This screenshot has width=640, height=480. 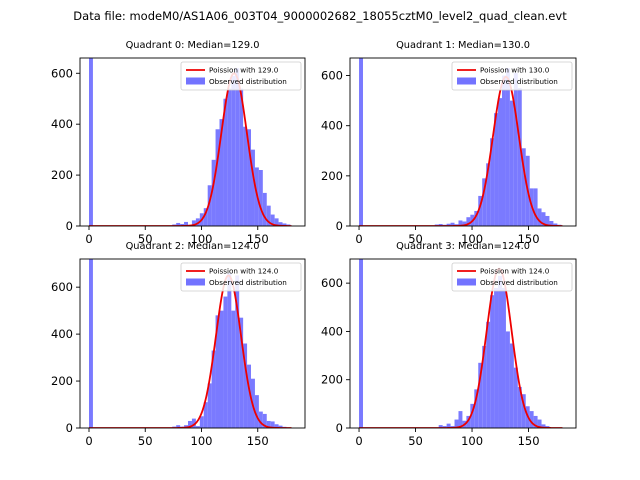 I want to click on legend: Poission with 129.0 Observed distribution, so click(x=241, y=76).